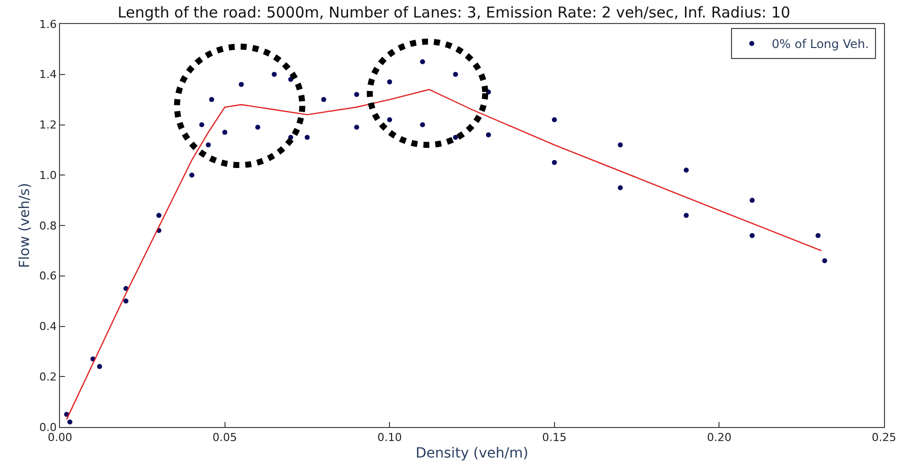 Image resolution: width=908 pixels, height=470 pixels. What do you see at coordinates (48, 225) in the screenshot?
I see `y-tick-label: 0.8` at bounding box center [48, 225].